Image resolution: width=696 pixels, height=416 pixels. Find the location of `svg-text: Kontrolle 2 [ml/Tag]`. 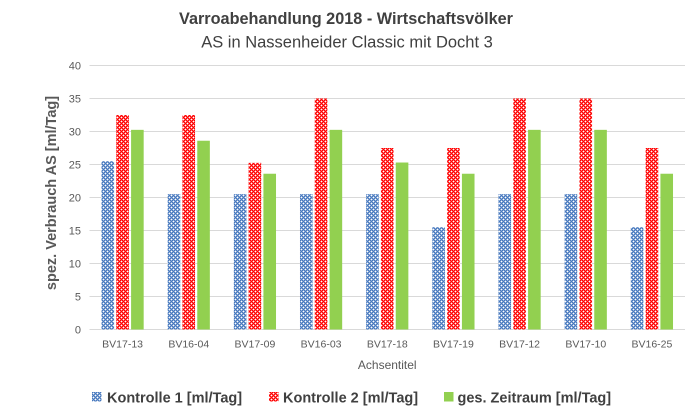

svg-text: Kontrolle 2 [ml/Tag] is located at coordinates (350, 399).